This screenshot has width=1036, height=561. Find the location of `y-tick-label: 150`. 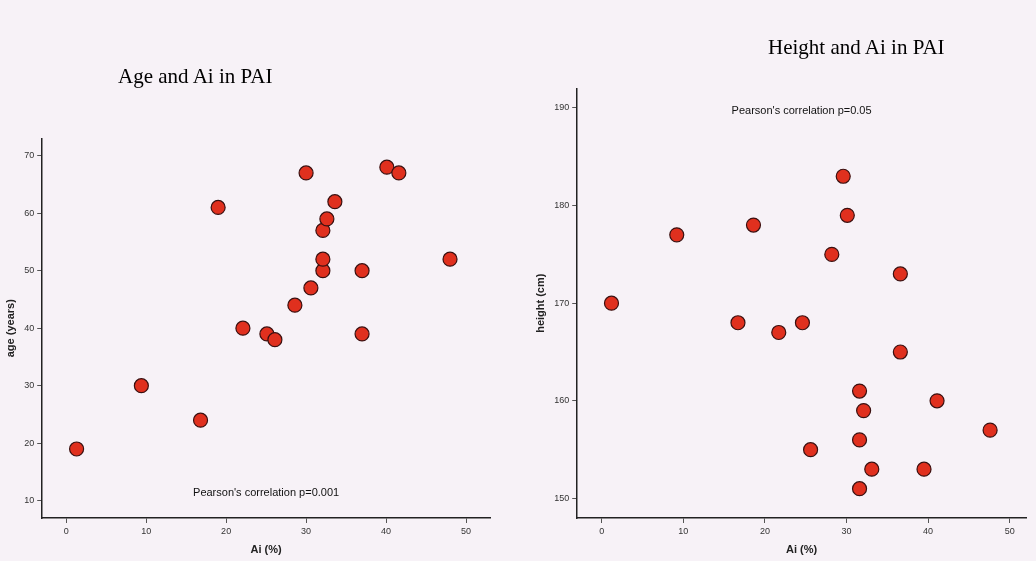

y-tick-label: 150 is located at coordinates (562, 497).